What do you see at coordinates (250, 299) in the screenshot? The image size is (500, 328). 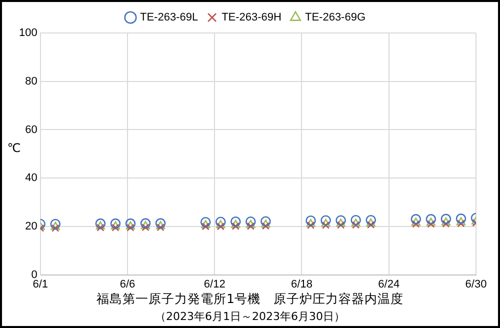 I see `text: 福島第一原子力発電所1号機 原子炉圧力容器内温度` at bounding box center [250, 299].